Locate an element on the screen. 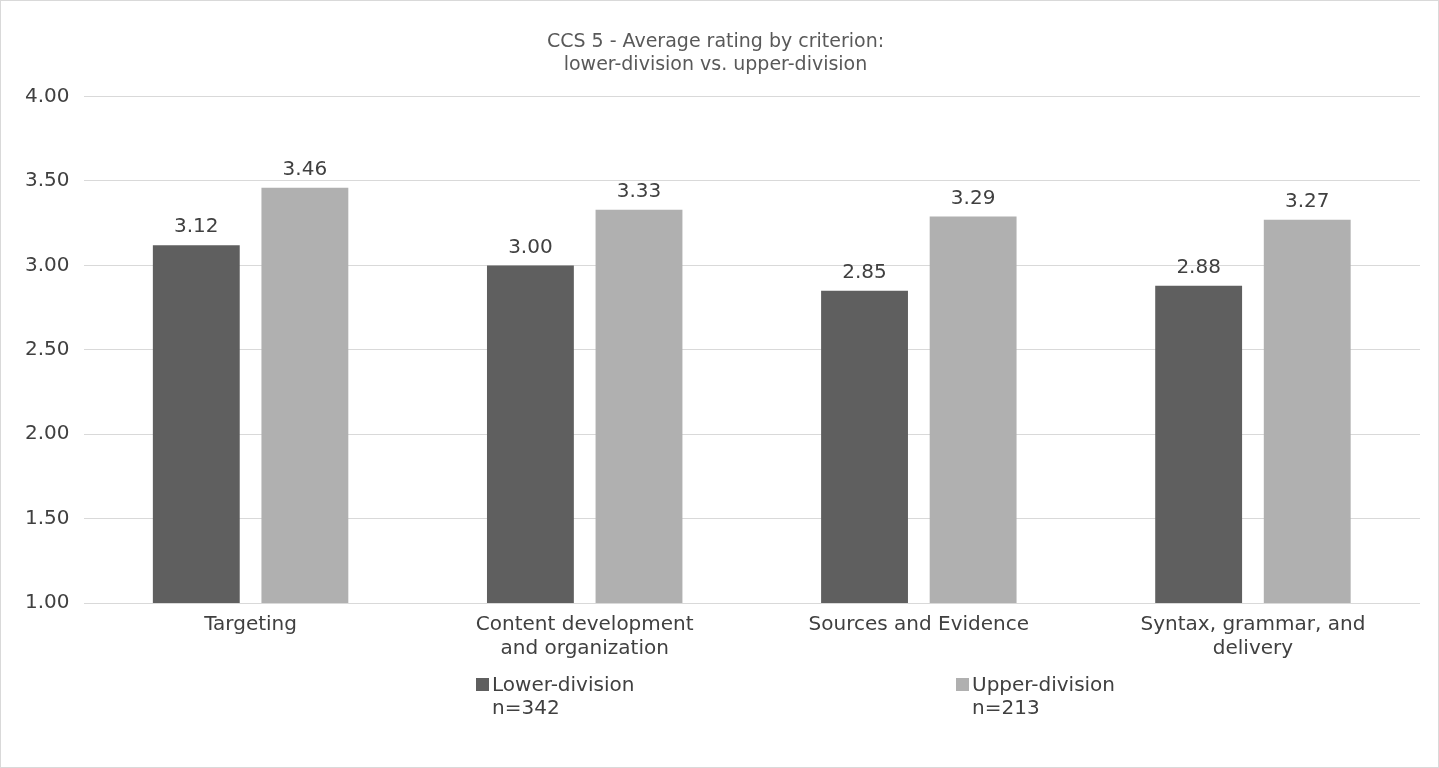 The width and height of the screenshot is (1439, 768). y-tick-label: 1.00 is located at coordinates (47, 601).